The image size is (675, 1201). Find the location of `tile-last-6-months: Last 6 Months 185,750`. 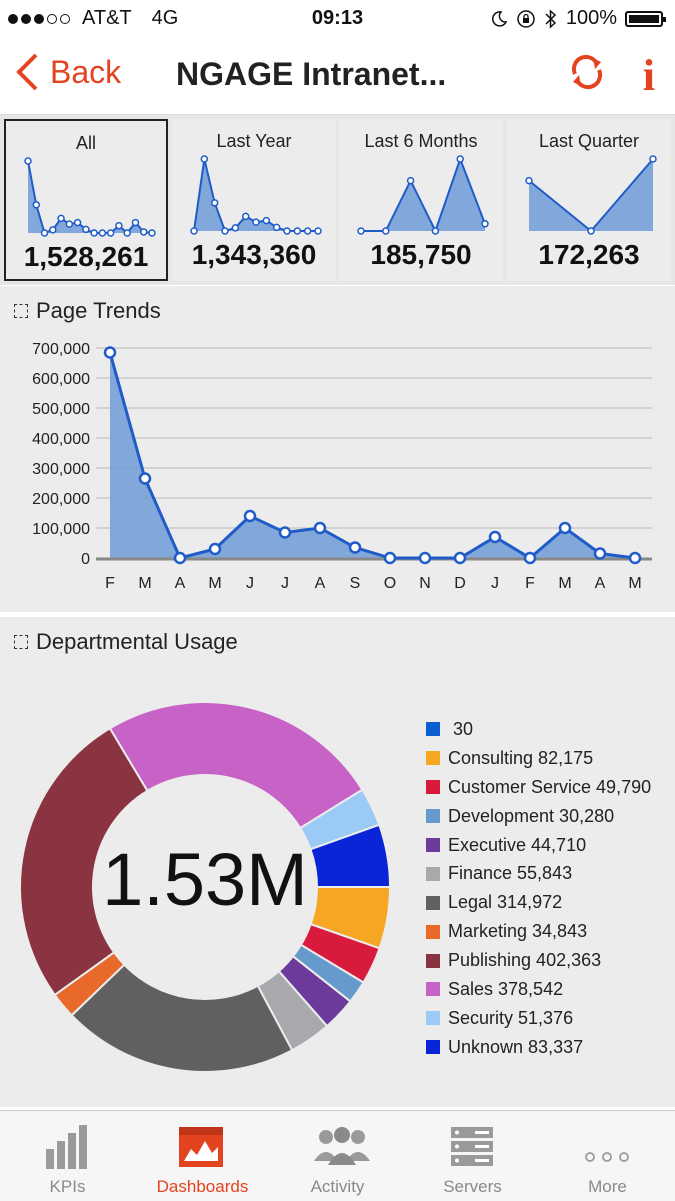

tile-last-6-months: Last 6 Months 185,750 is located at coordinates (421, 200).